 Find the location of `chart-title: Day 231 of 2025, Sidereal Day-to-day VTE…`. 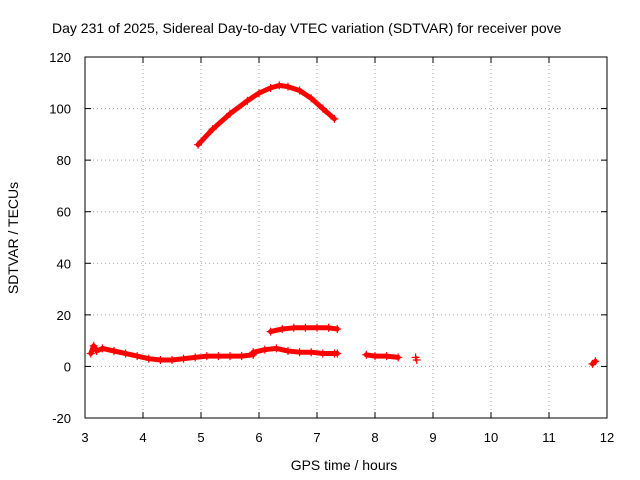

chart-title: Day 231 of 2025, Sidereal Day-to-day VTE… is located at coordinates (307, 28).